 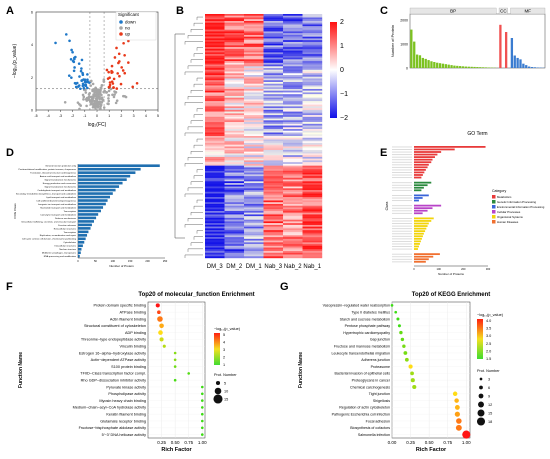 What do you see at coordinates (488, 351) in the screenshot?
I see `colorbar-tick: 2.0` at bounding box center [488, 351].